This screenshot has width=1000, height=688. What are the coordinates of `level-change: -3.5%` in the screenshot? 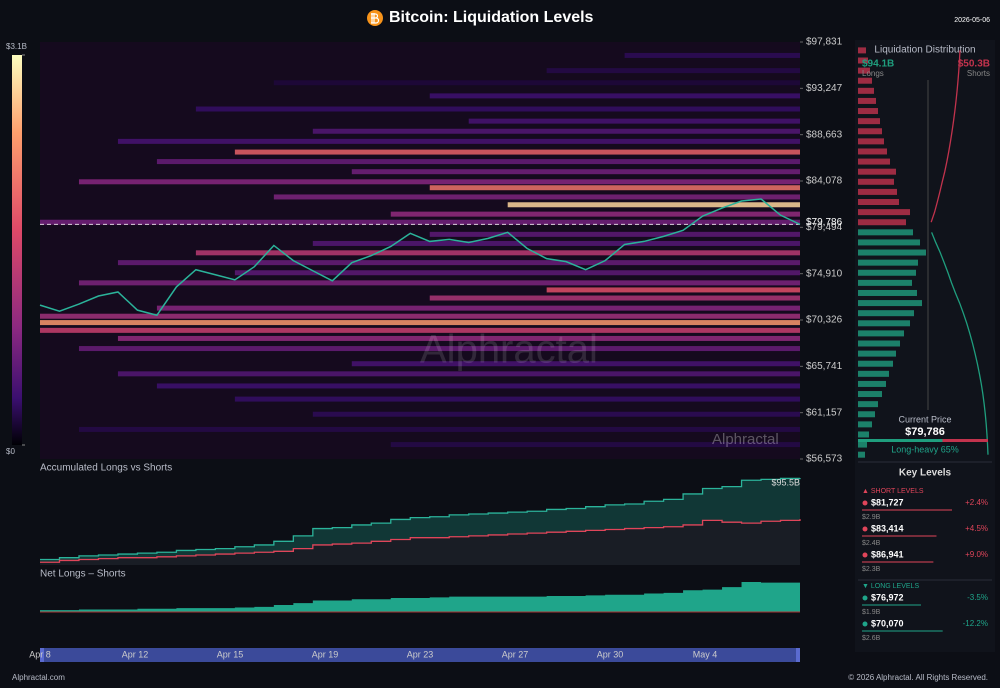 It's located at (977, 597).